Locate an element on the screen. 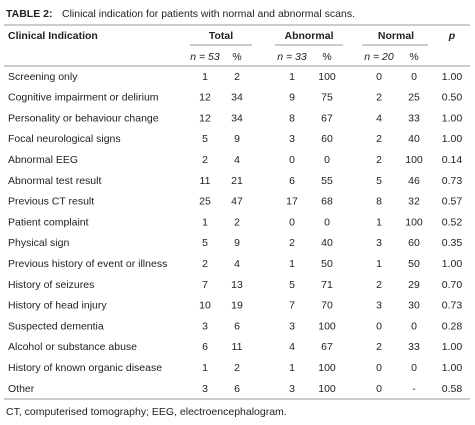 Image resolution: width=475 pixels, height=425 pixels. cell: 0.52 is located at coordinates (452, 222).